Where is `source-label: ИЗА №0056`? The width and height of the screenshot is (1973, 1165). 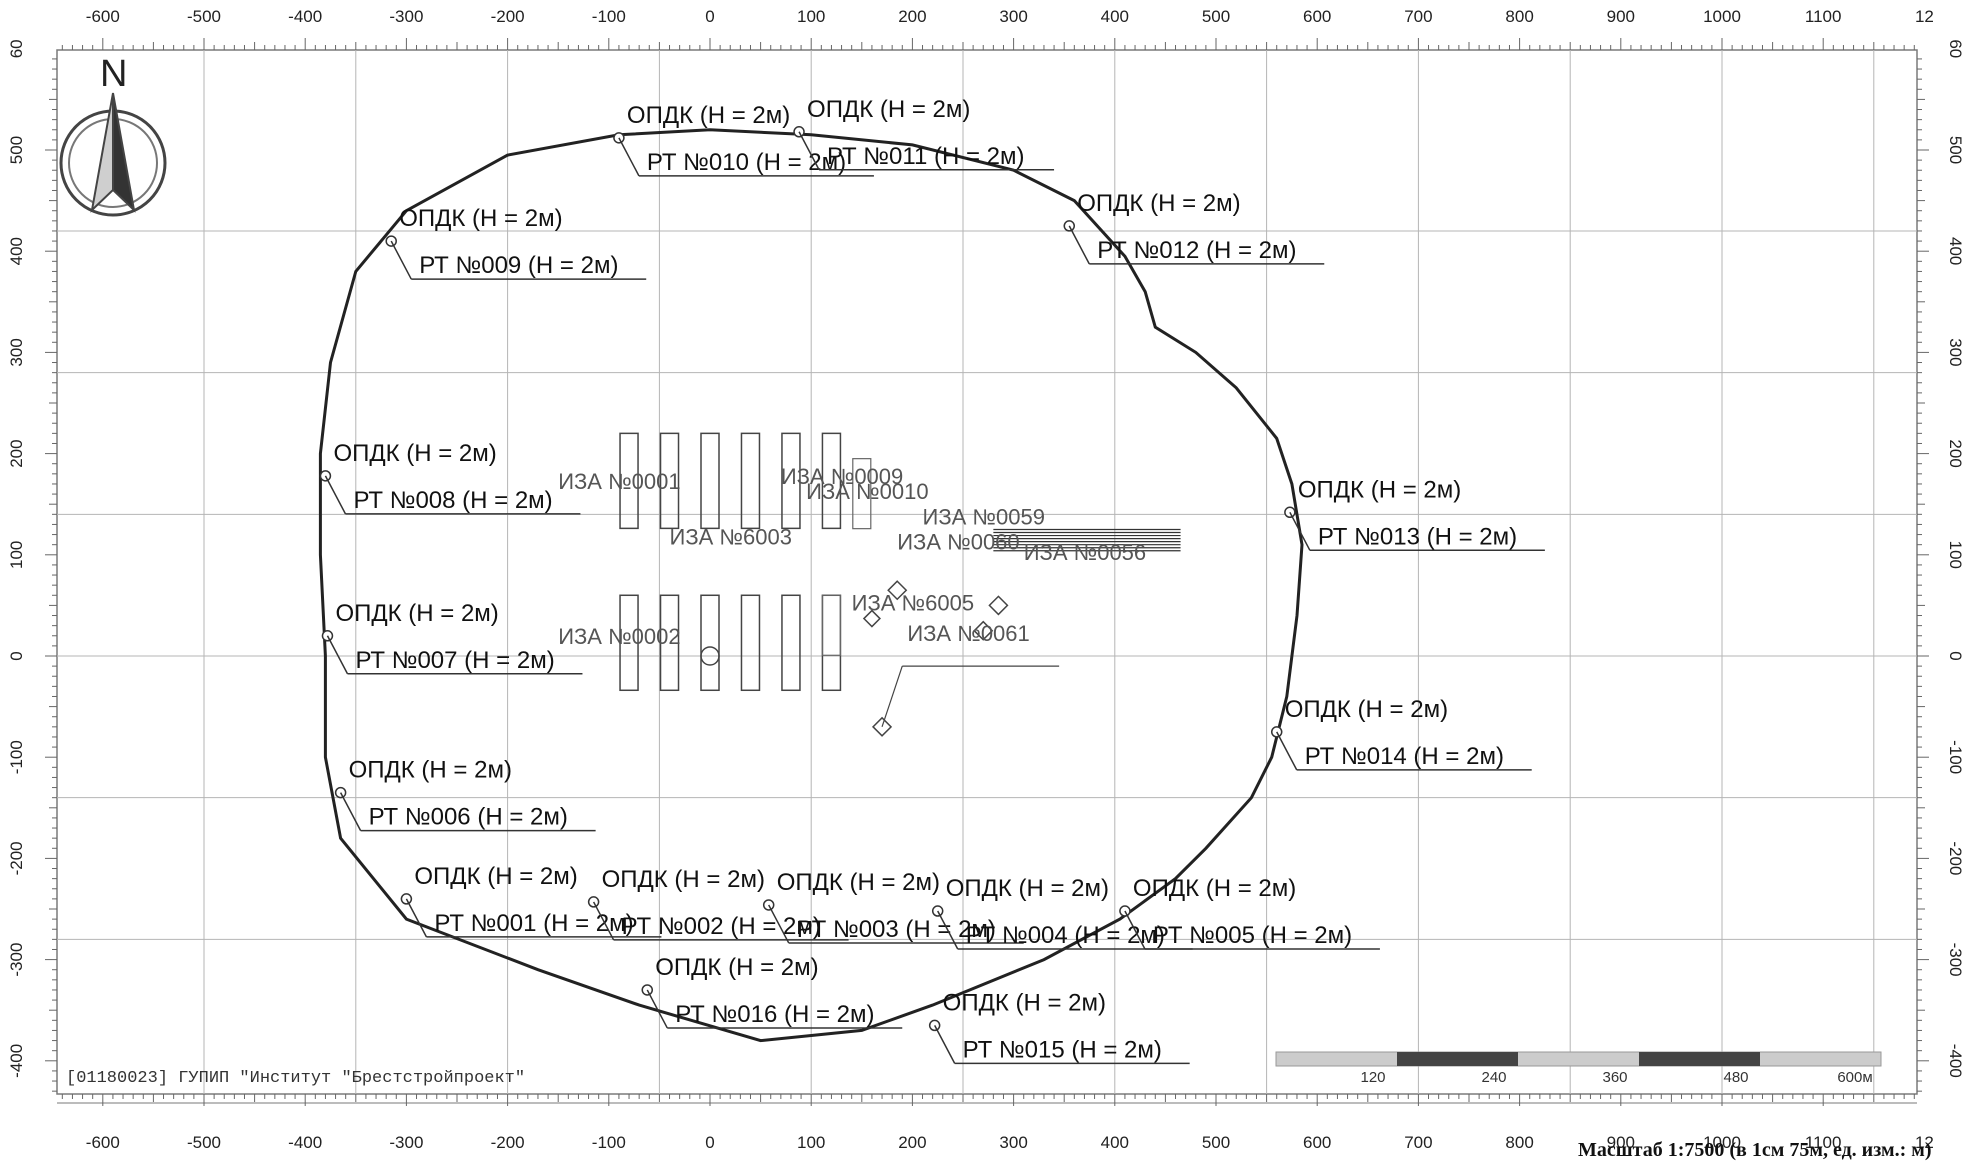 source-label: ИЗА №0056 is located at coordinates (1085, 552).